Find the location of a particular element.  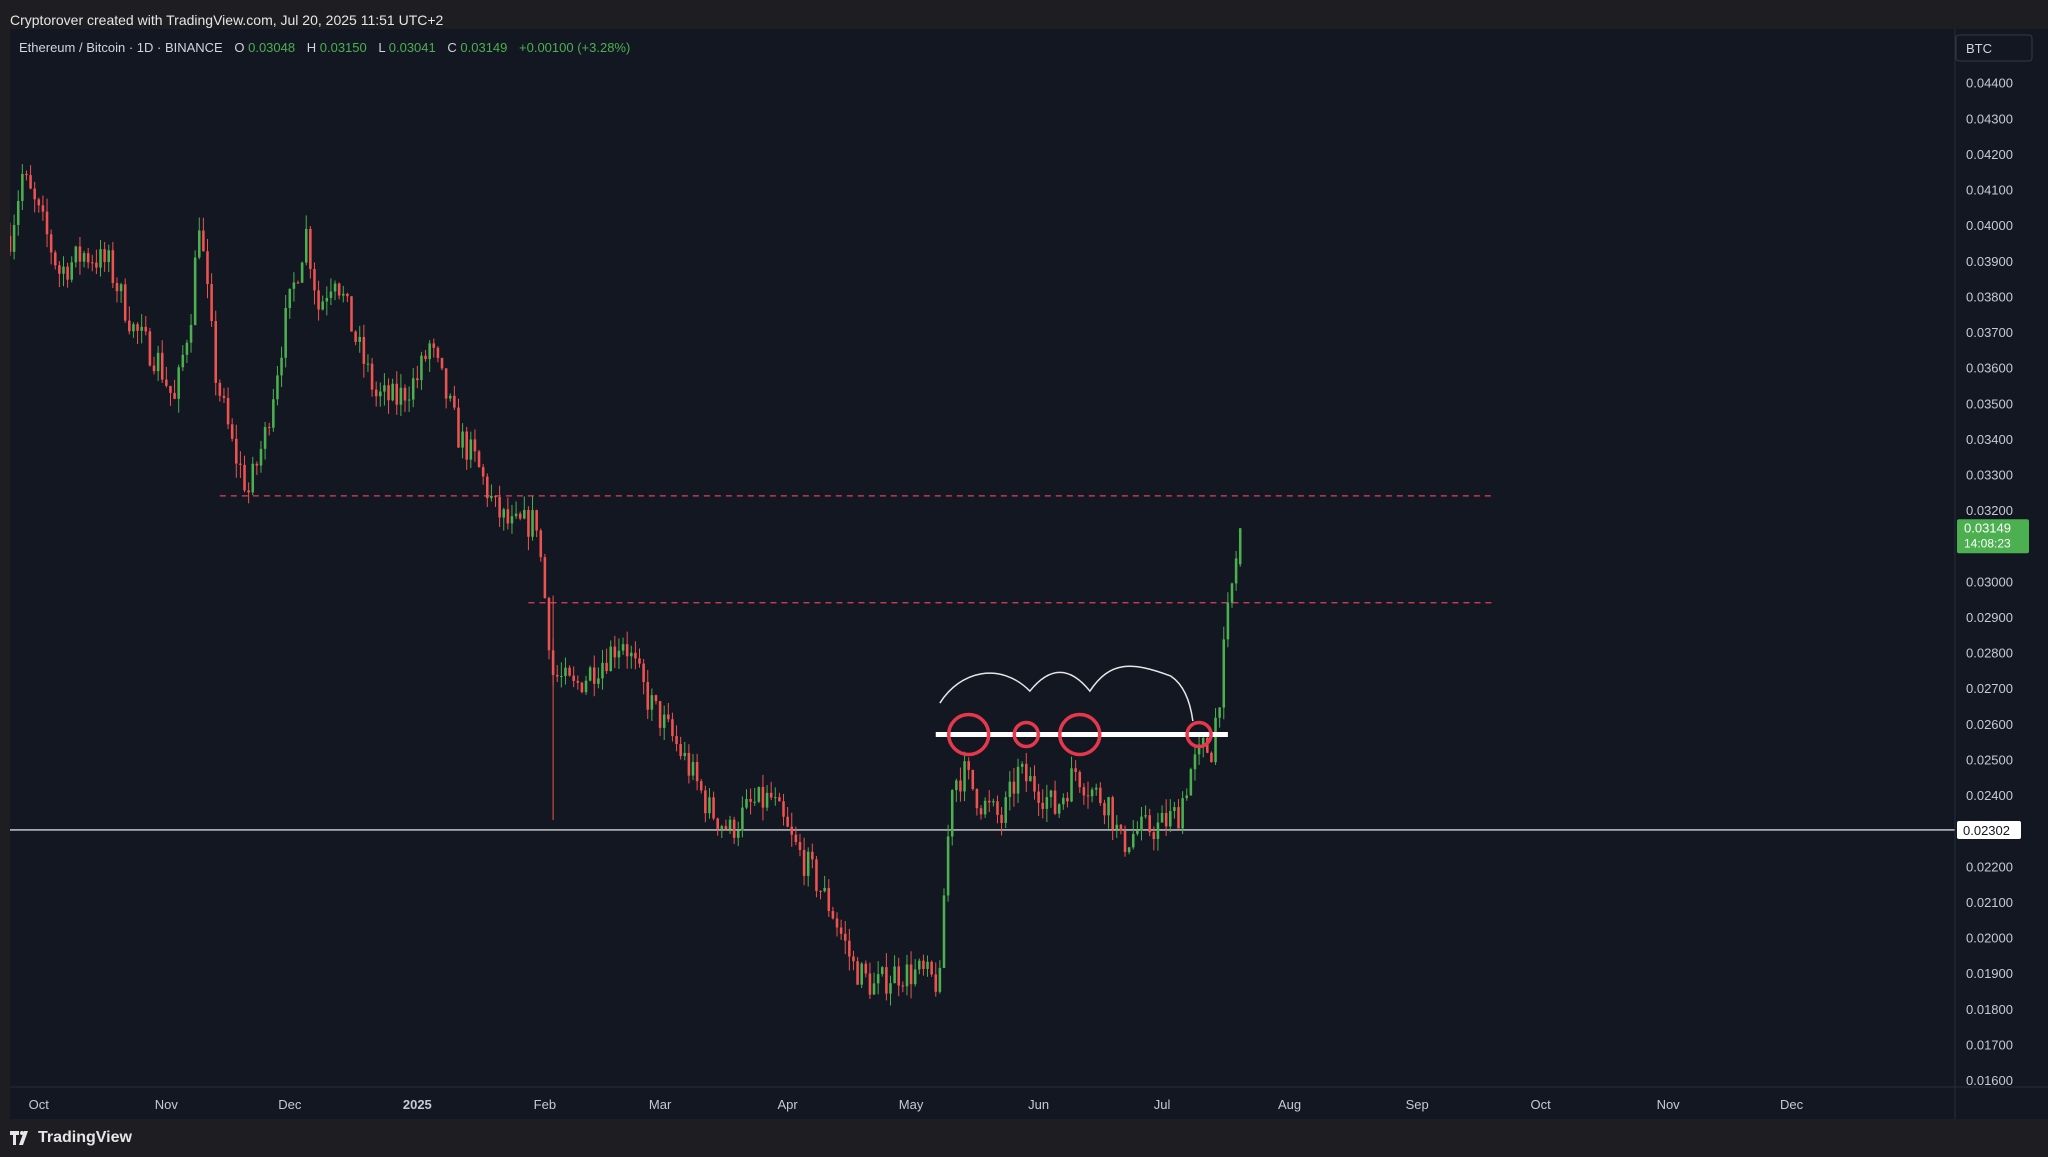

circle-marker is located at coordinates (1026, 734).